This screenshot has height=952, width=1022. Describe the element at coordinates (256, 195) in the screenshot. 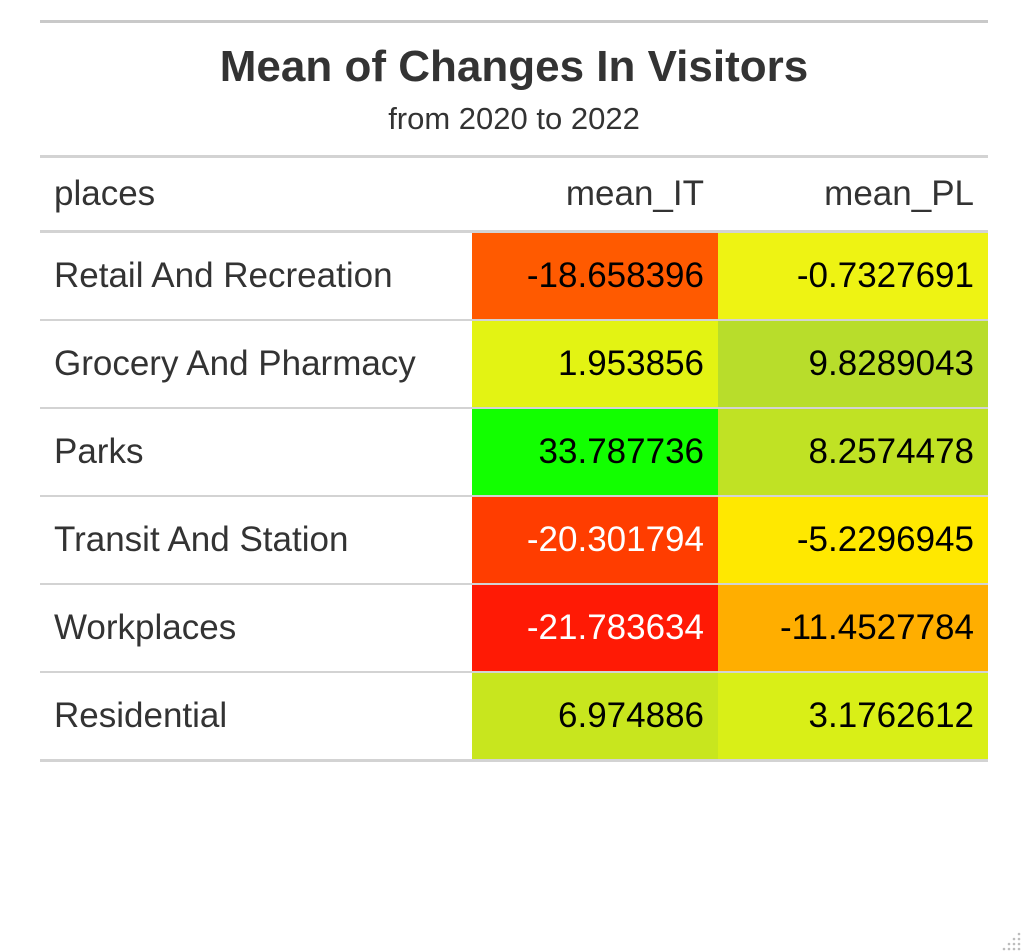

I see `column-header-places: places` at that location.